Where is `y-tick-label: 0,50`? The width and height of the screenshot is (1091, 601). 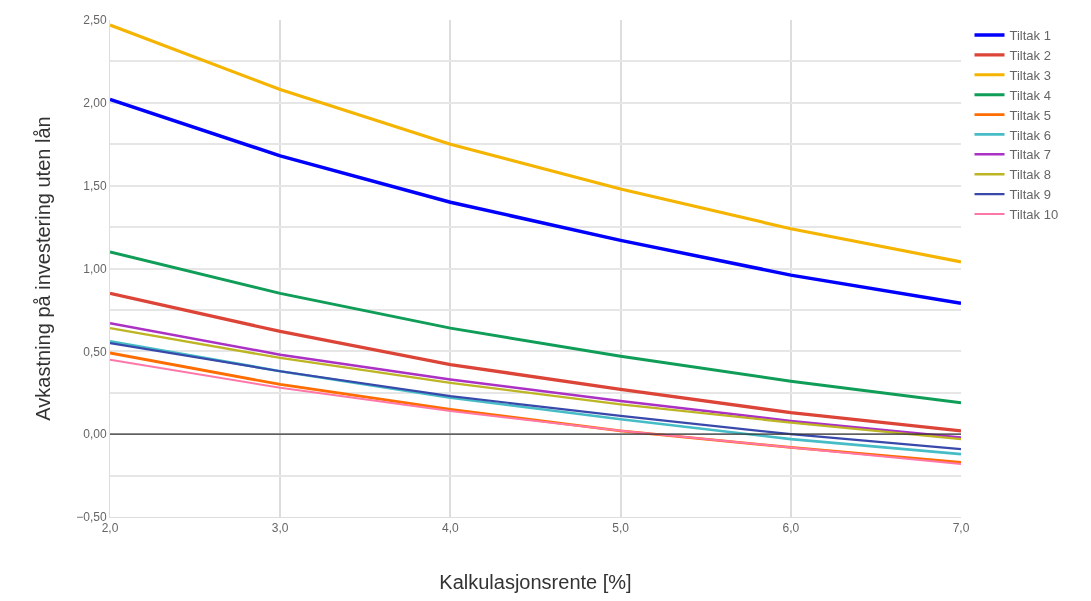
y-tick-label: 0,50 is located at coordinates (95, 351).